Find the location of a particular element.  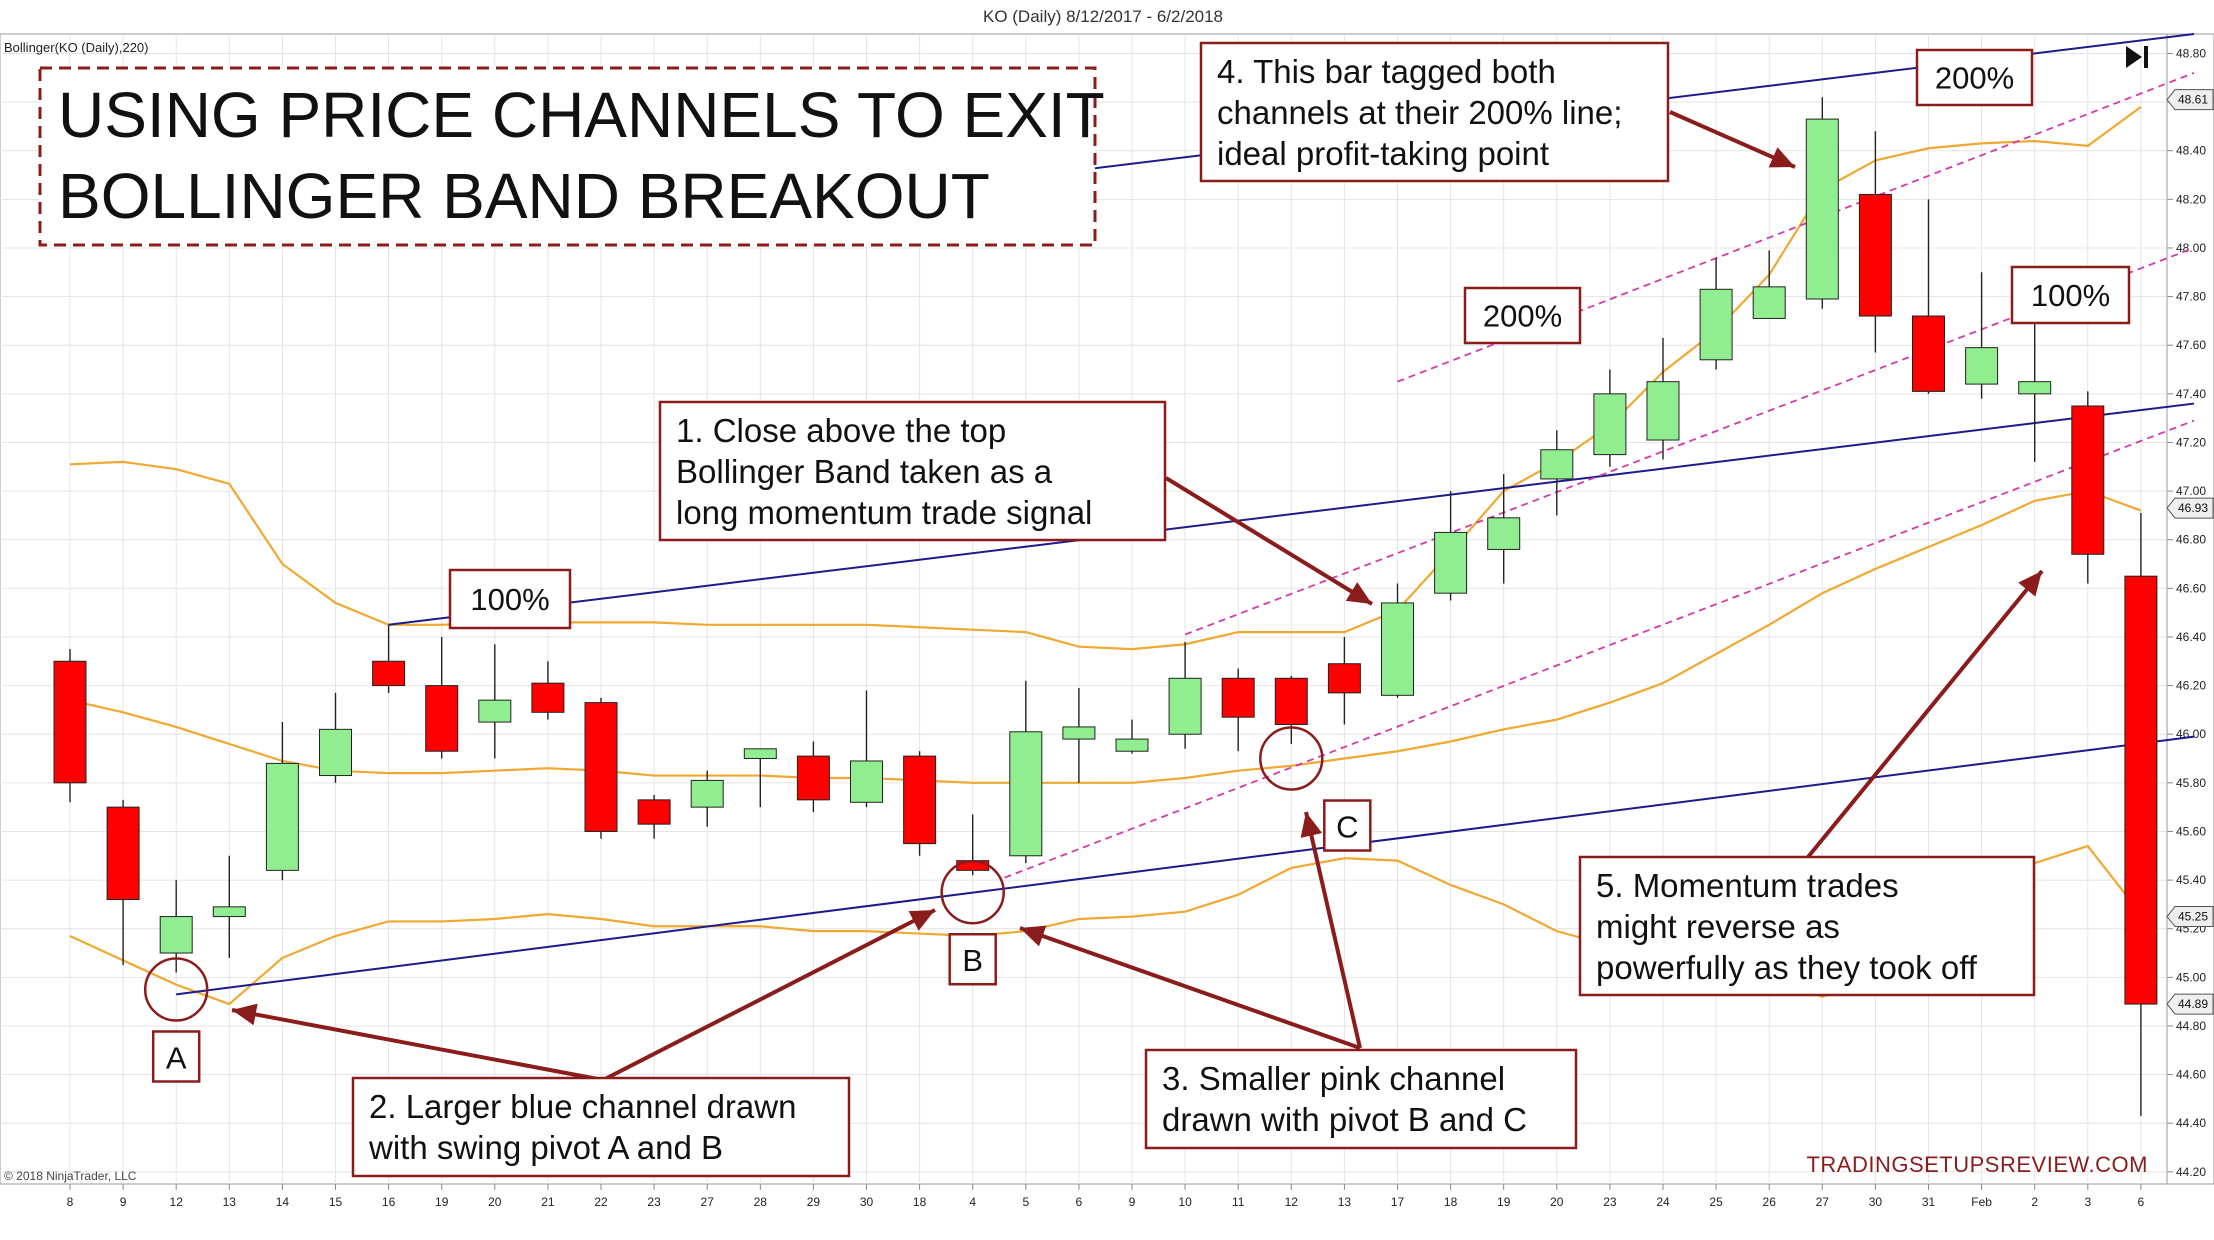

x-tick-label: 18 is located at coordinates (920, 1202).